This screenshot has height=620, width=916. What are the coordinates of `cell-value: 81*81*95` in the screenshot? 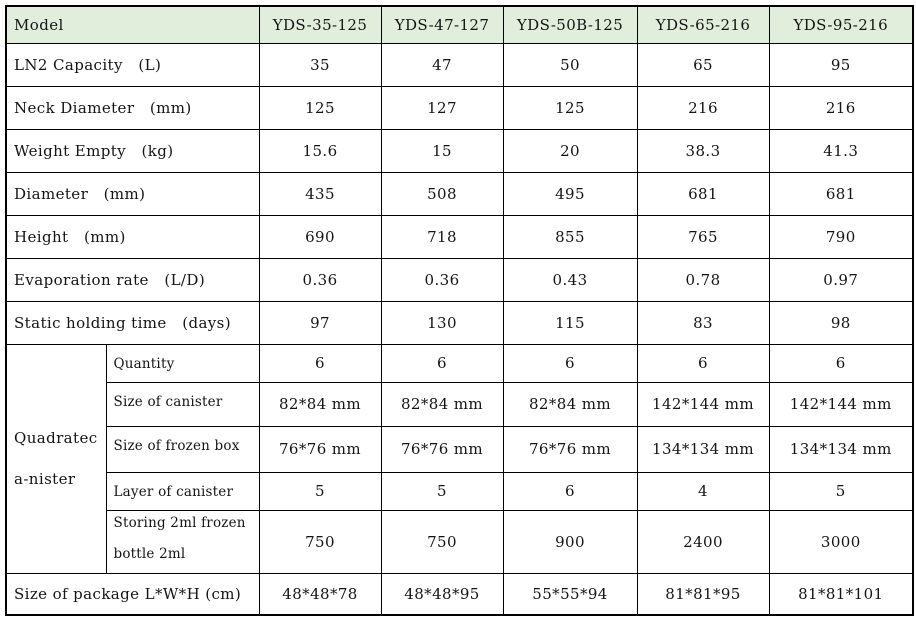 It's located at (703, 594).